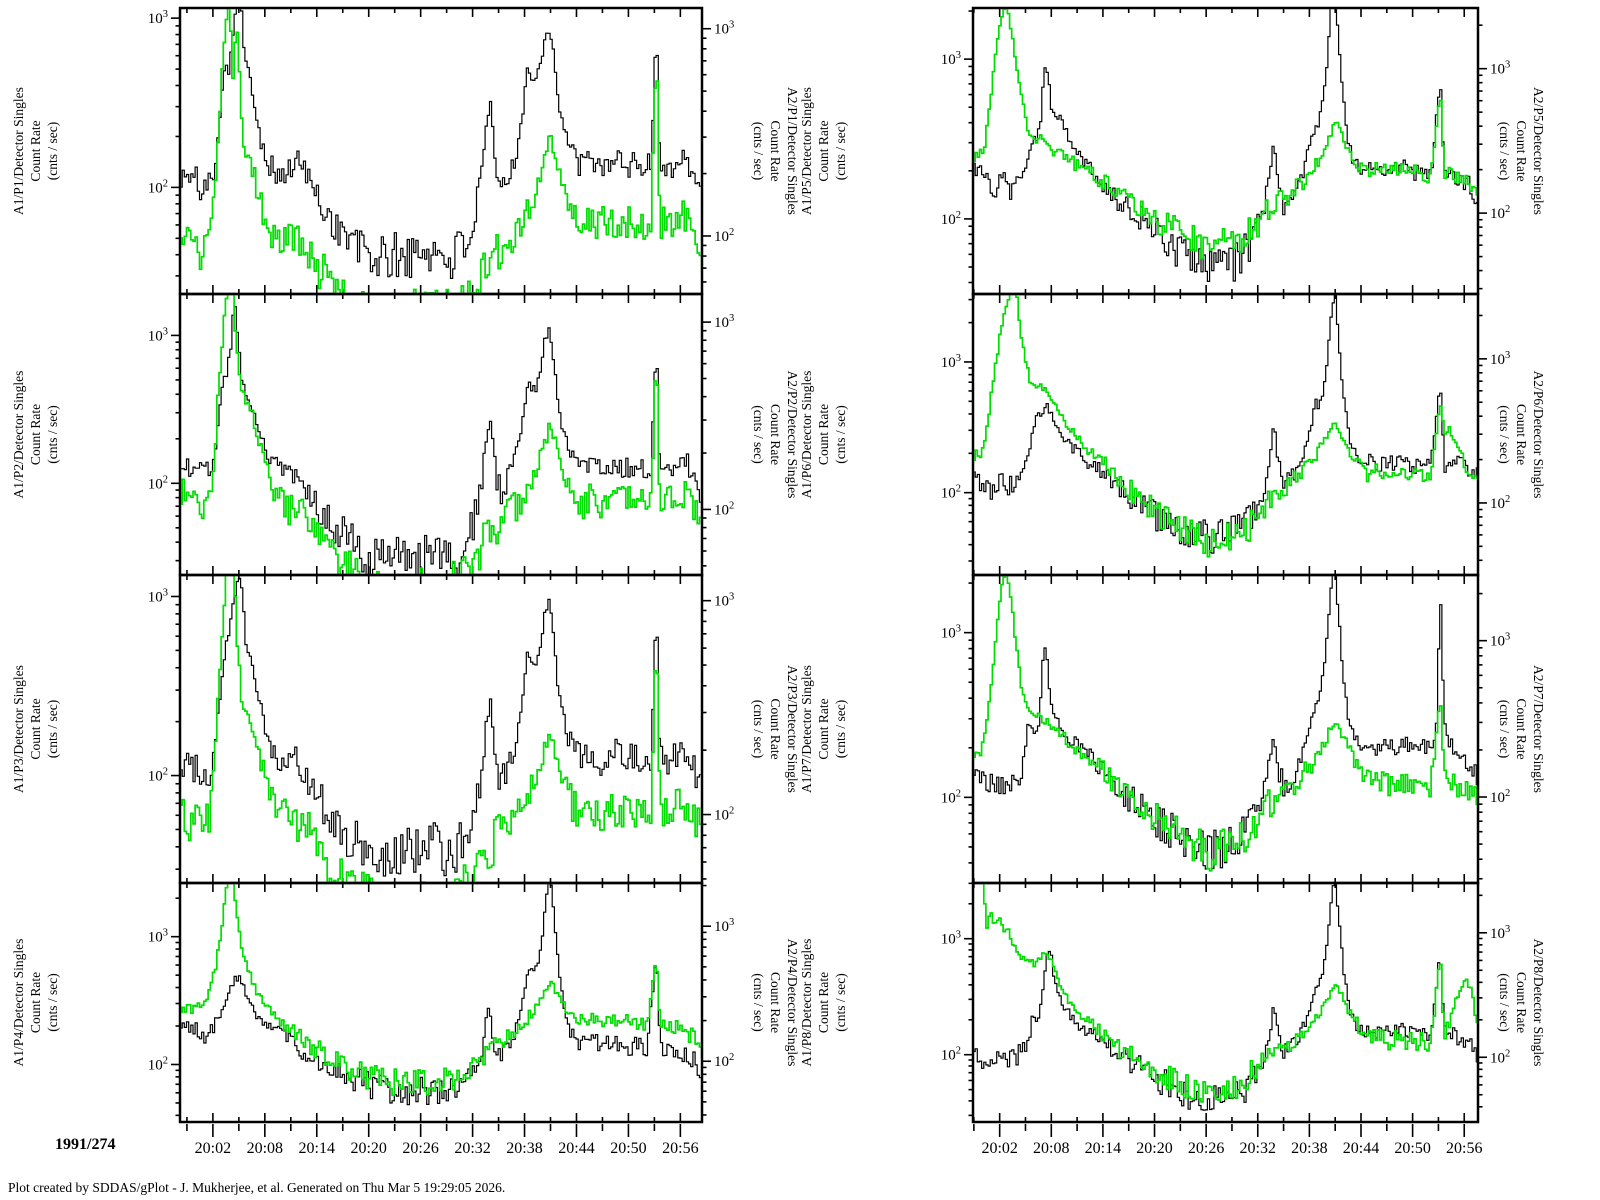  What do you see at coordinates (1219, 729) in the screenshot?
I see `x-ticks-P7` at bounding box center [1219, 729].